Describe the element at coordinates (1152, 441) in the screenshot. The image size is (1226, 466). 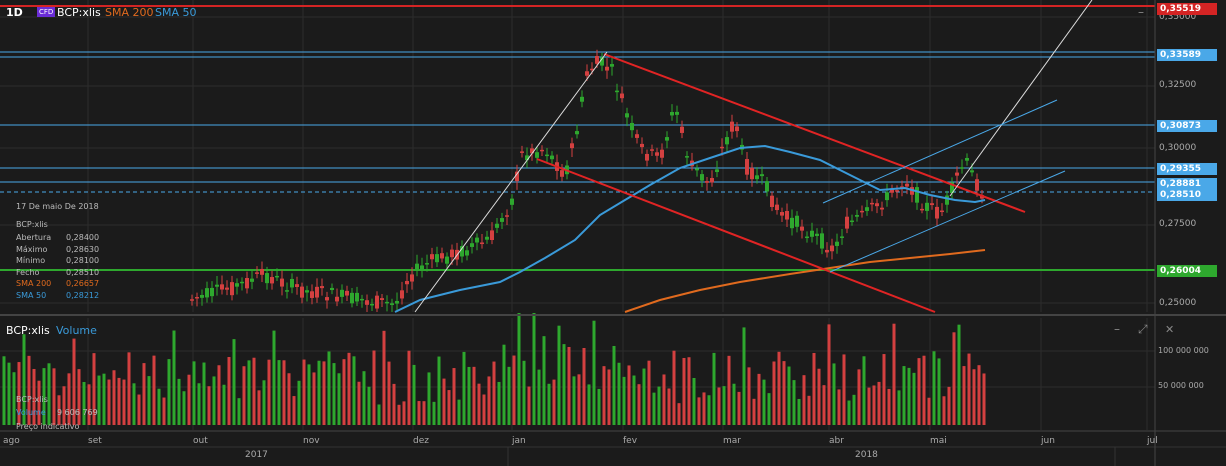
I see `month-label: jul` at that location.